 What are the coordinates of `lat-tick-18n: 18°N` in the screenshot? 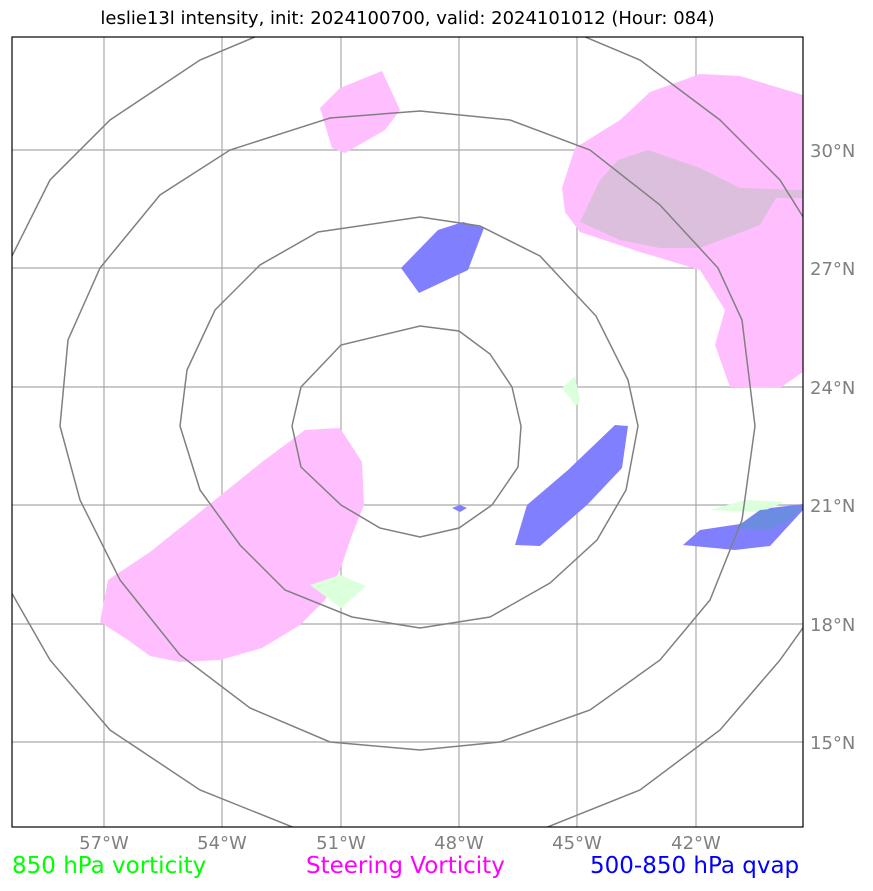 It's located at (832, 625).